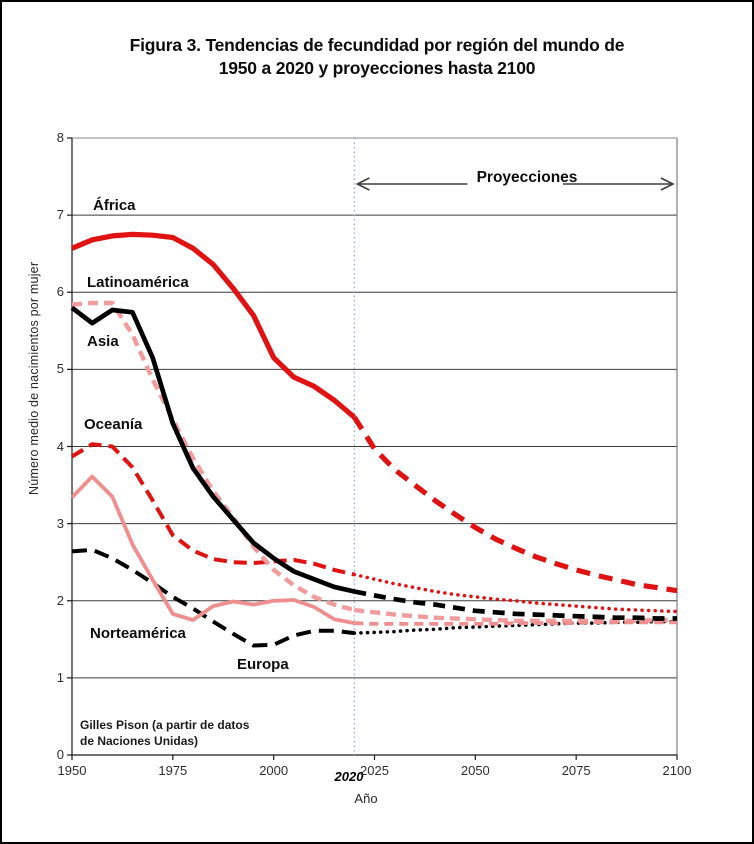 This screenshot has width=754, height=844. I want to click on projection-arrow, so click(515, 184).